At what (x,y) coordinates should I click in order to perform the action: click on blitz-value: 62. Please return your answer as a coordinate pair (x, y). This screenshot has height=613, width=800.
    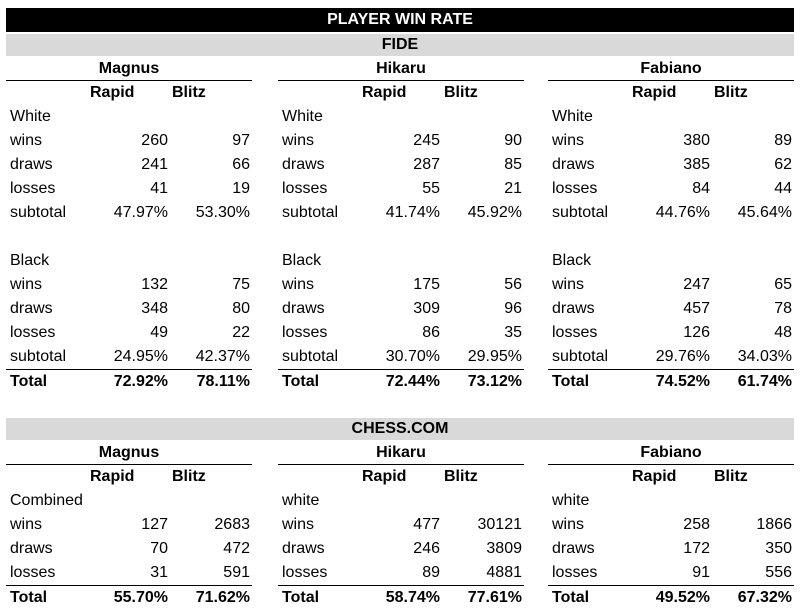
    Looking at the image, I should click on (783, 164).